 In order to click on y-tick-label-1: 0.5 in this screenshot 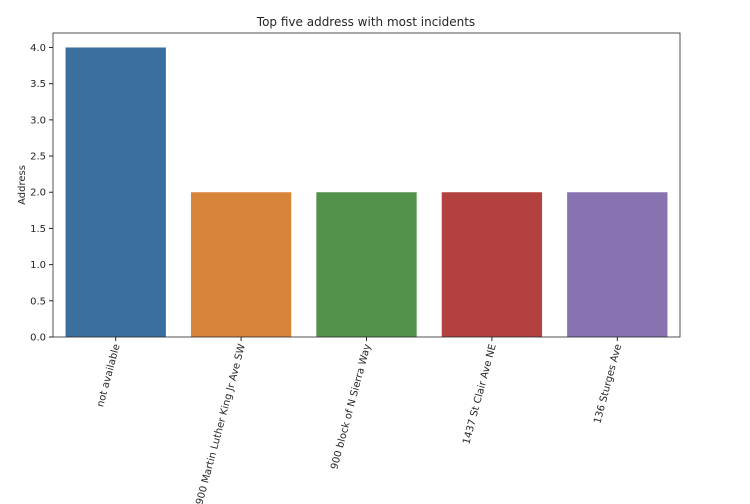, I will do `click(38, 301)`.